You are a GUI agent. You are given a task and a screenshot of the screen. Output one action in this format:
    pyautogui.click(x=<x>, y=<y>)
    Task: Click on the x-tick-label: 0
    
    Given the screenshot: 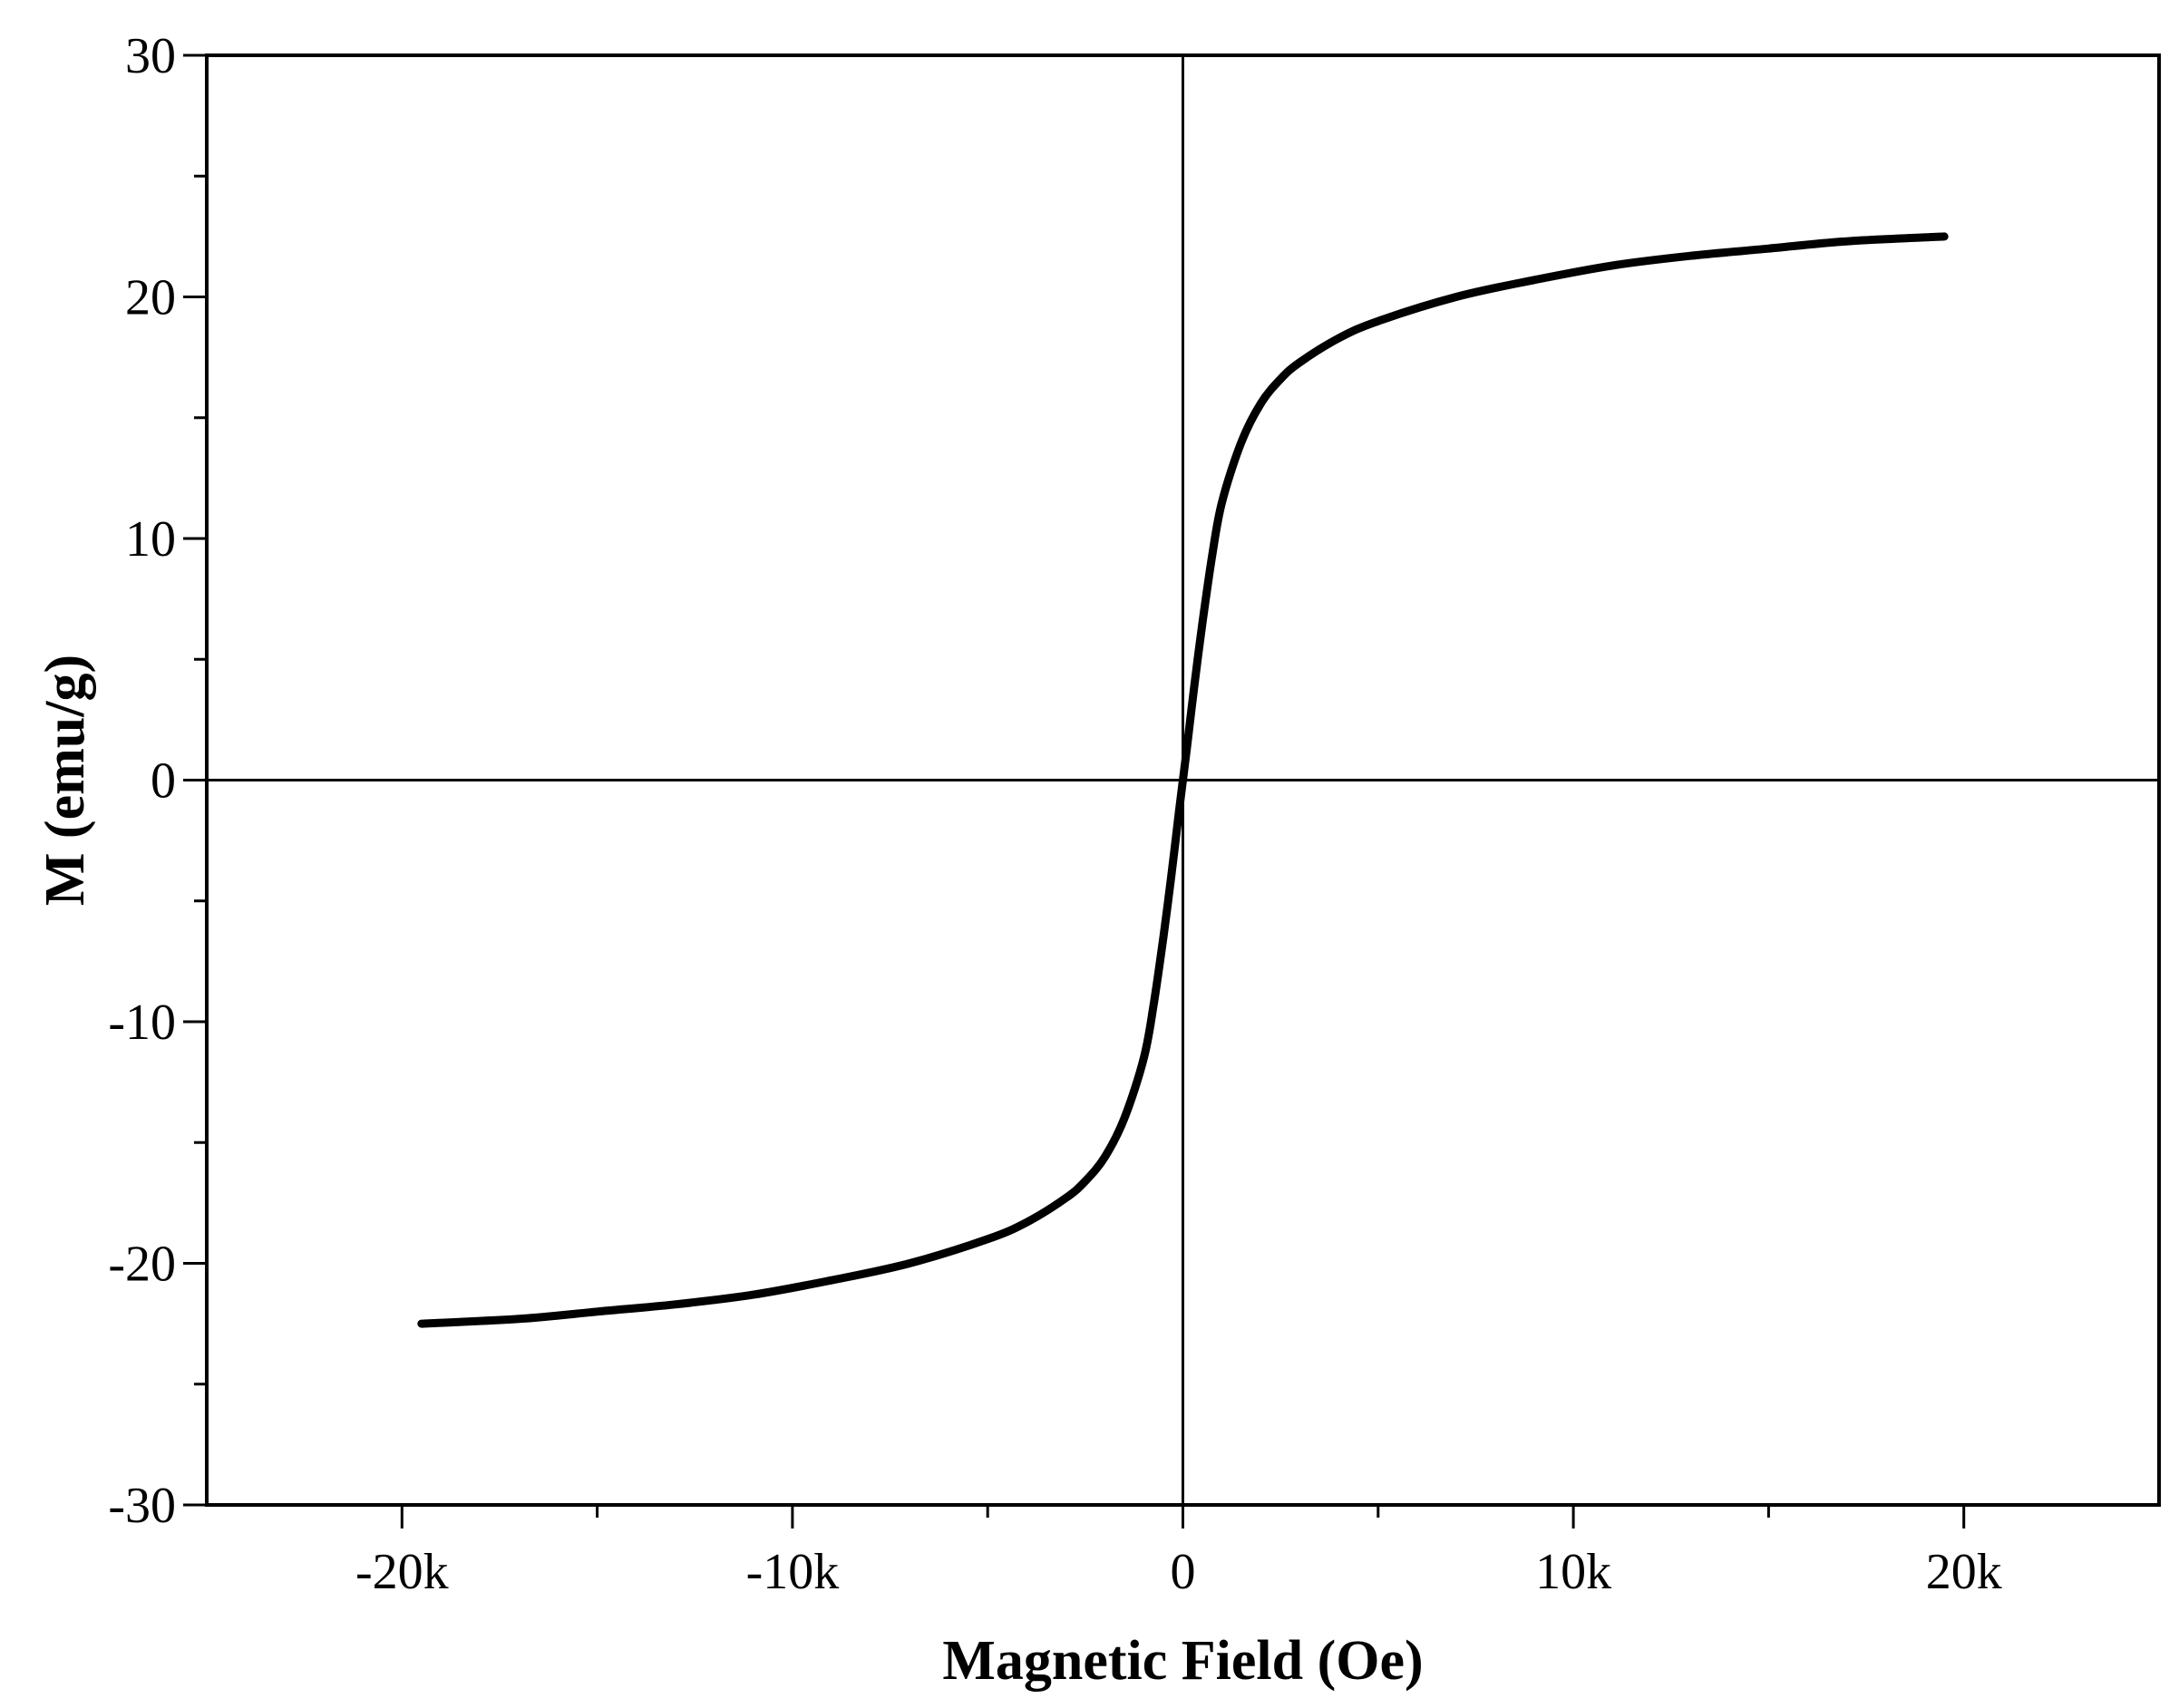 What is the action you would take?
    pyautogui.click(x=1183, y=1572)
    